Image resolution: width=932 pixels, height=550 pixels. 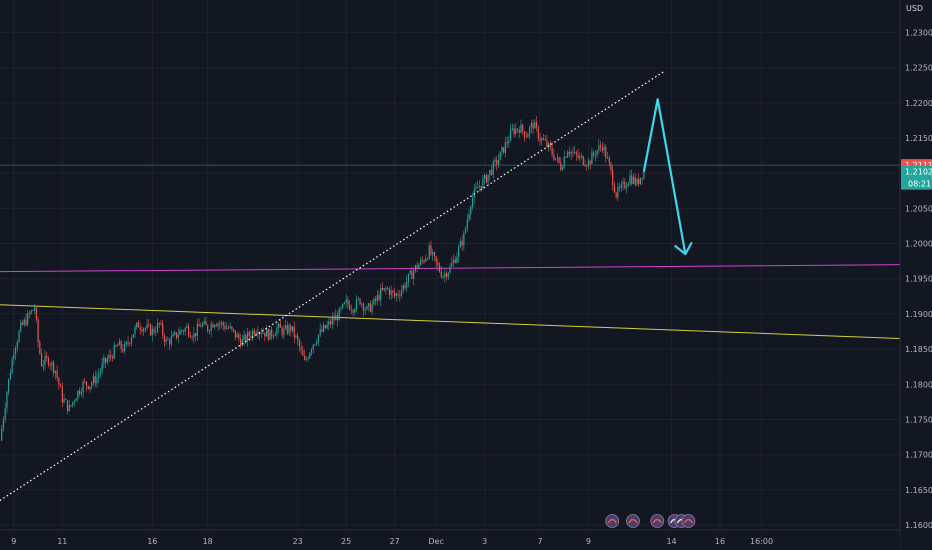 What do you see at coordinates (683, 248) in the screenshot?
I see `projection-arrowhead` at bounding box center [683, 248].